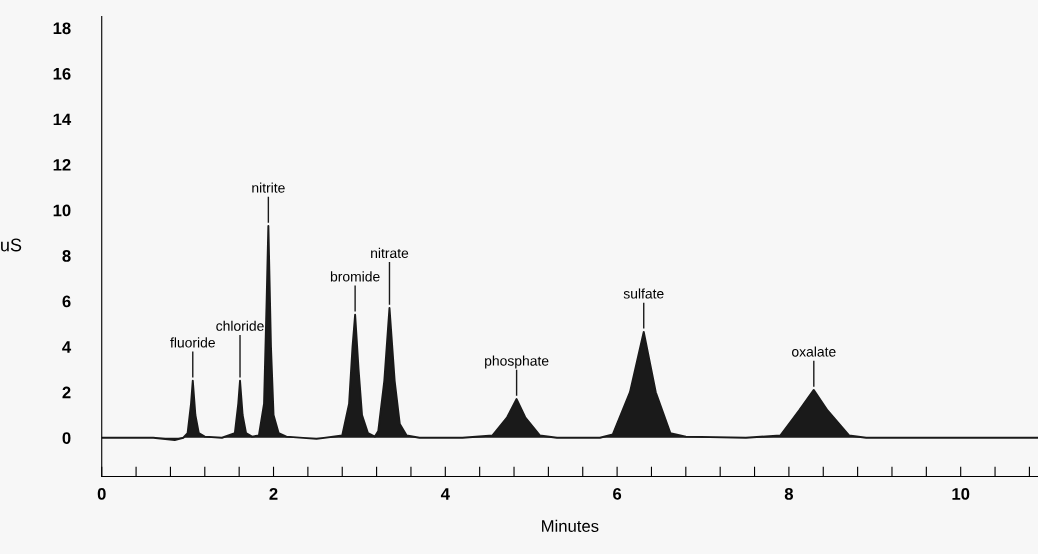  Describe the element at coordinates (961, 493) in the screenshot. I see `x-tick-label: 10` at that location.